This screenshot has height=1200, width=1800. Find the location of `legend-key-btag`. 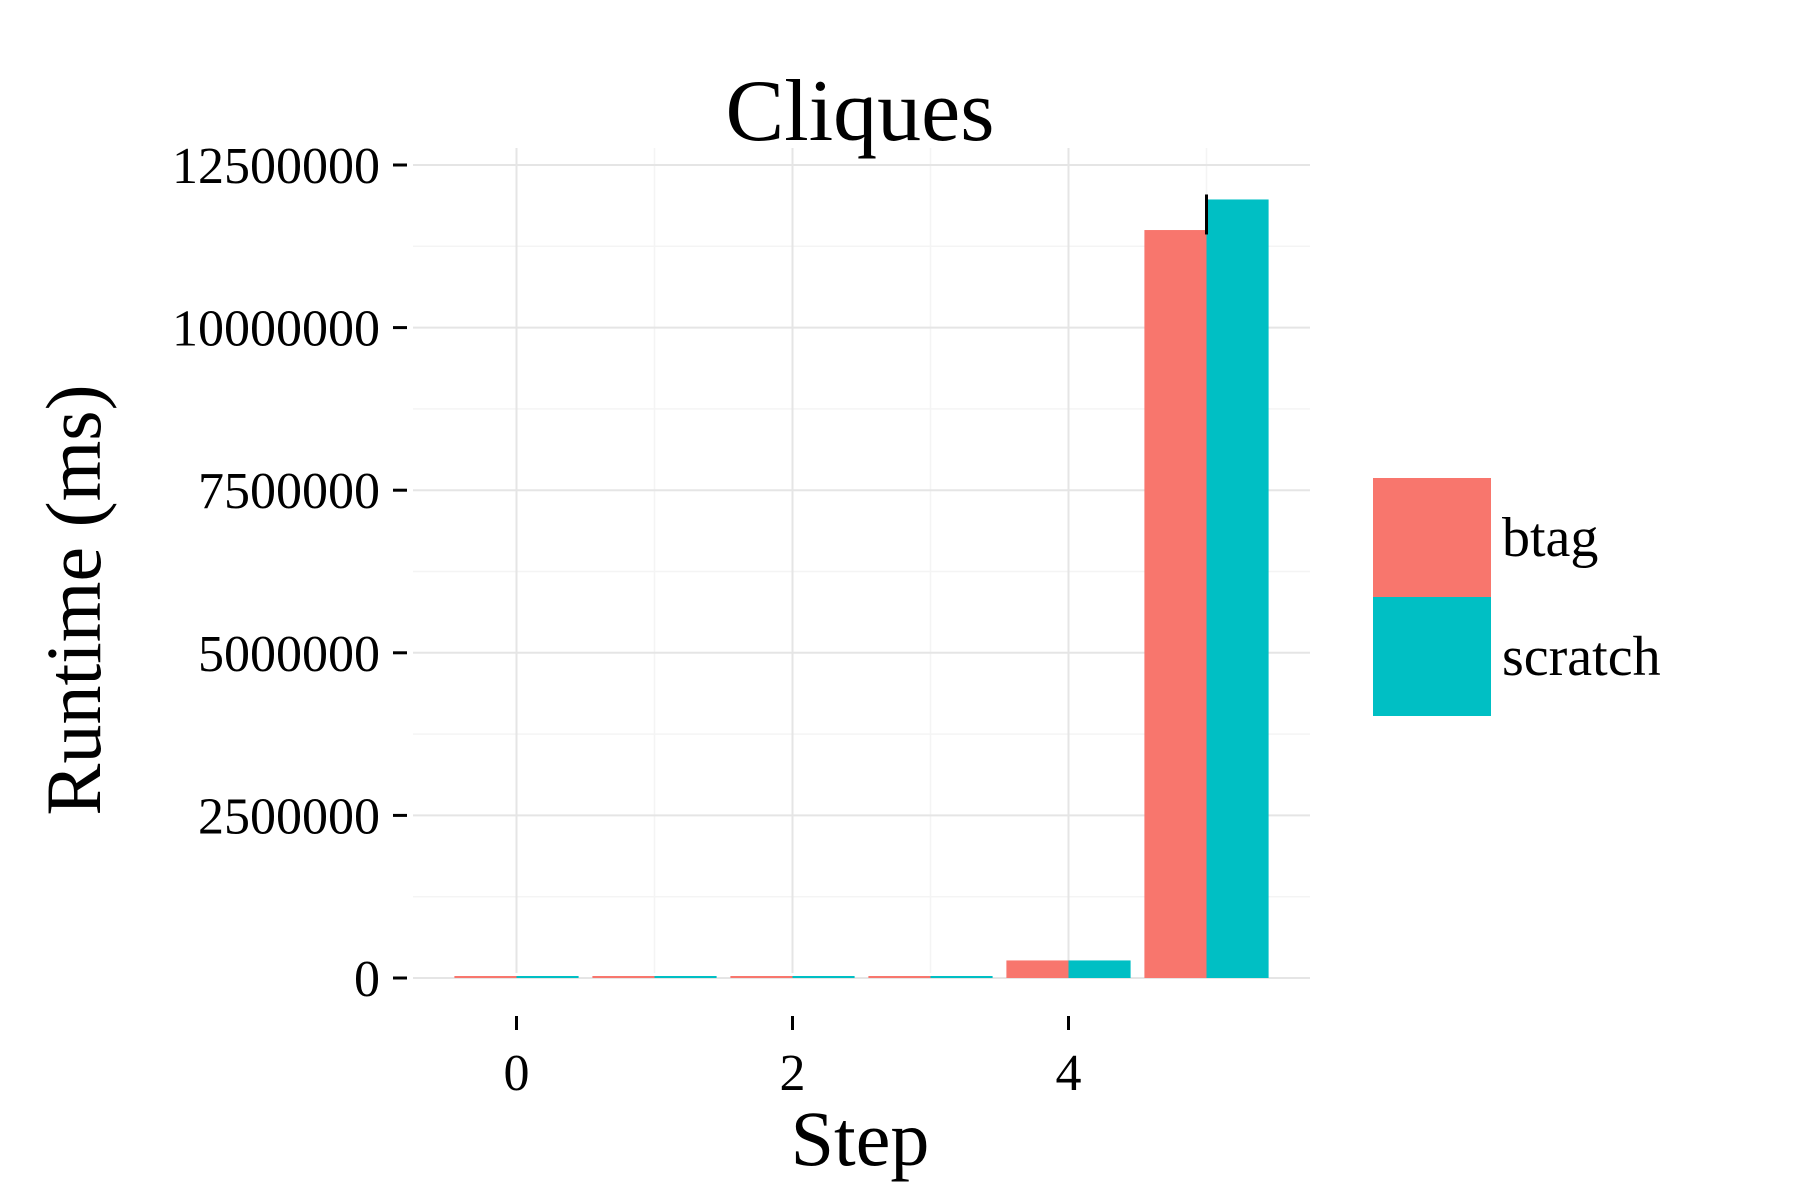

legend-key-btag is located at coordinates (1432, 537).